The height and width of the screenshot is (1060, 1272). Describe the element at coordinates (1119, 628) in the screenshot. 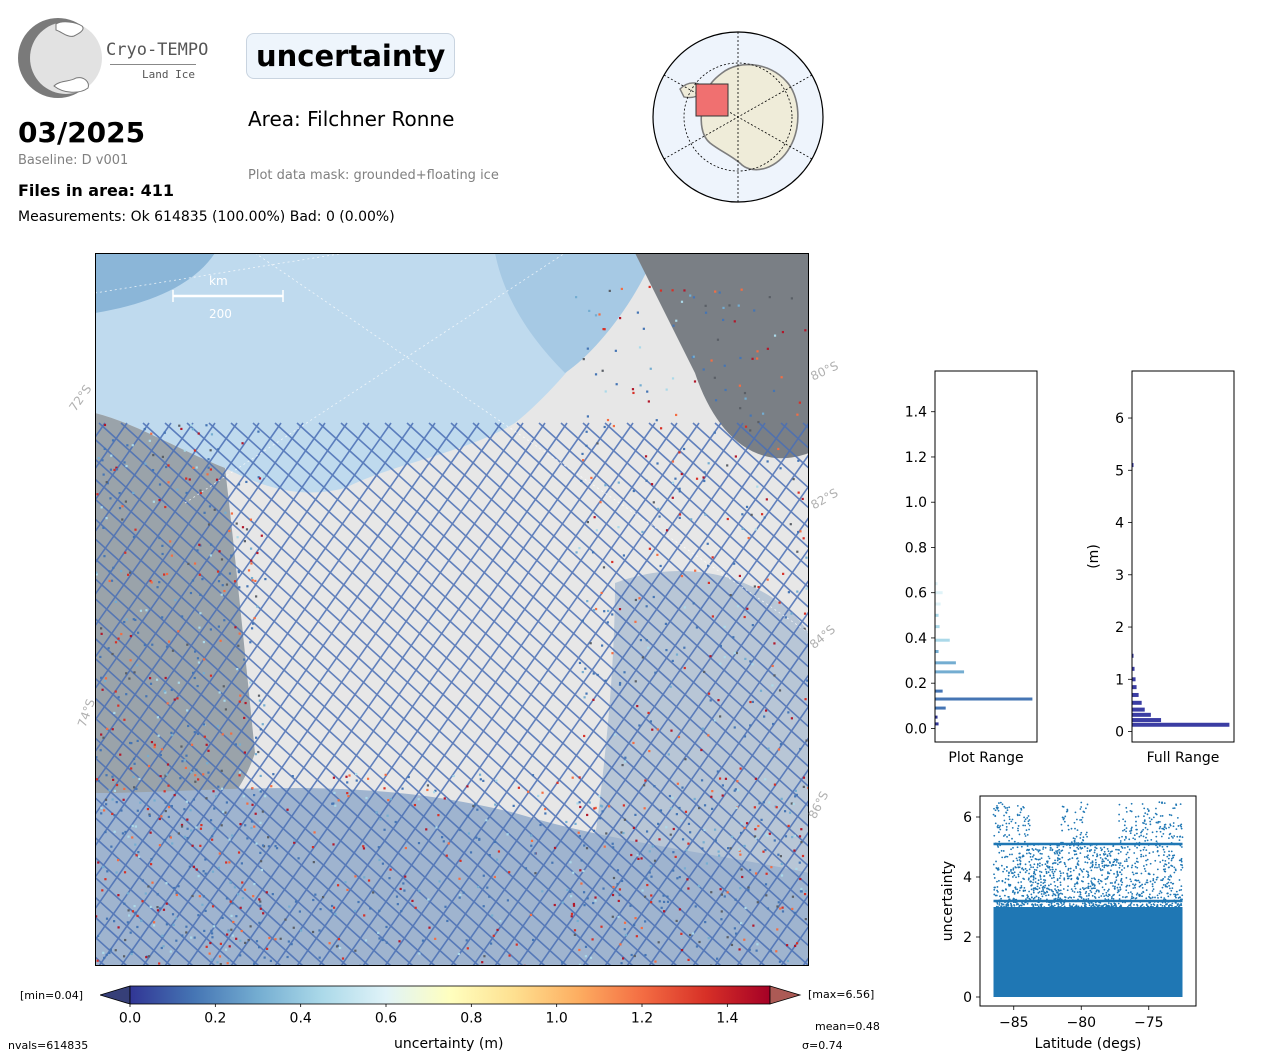

I see `y-tick-label: 2` at that location.